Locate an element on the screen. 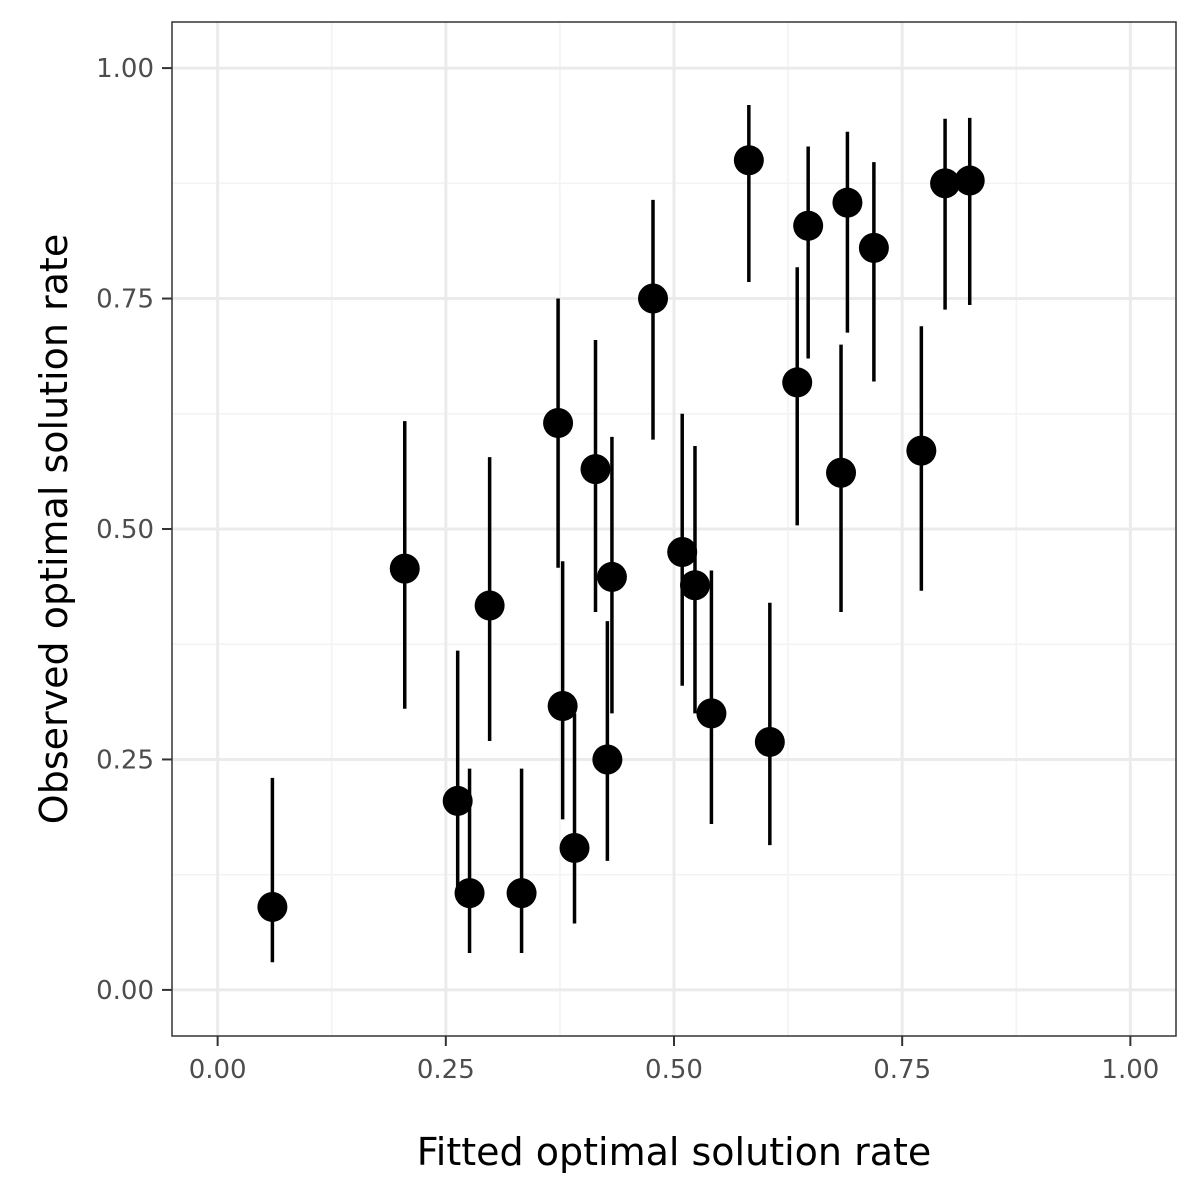  y-axis-ticks: 0.00 0.25 0.50 0.75 1.00 is located at coordinates (134, 530).